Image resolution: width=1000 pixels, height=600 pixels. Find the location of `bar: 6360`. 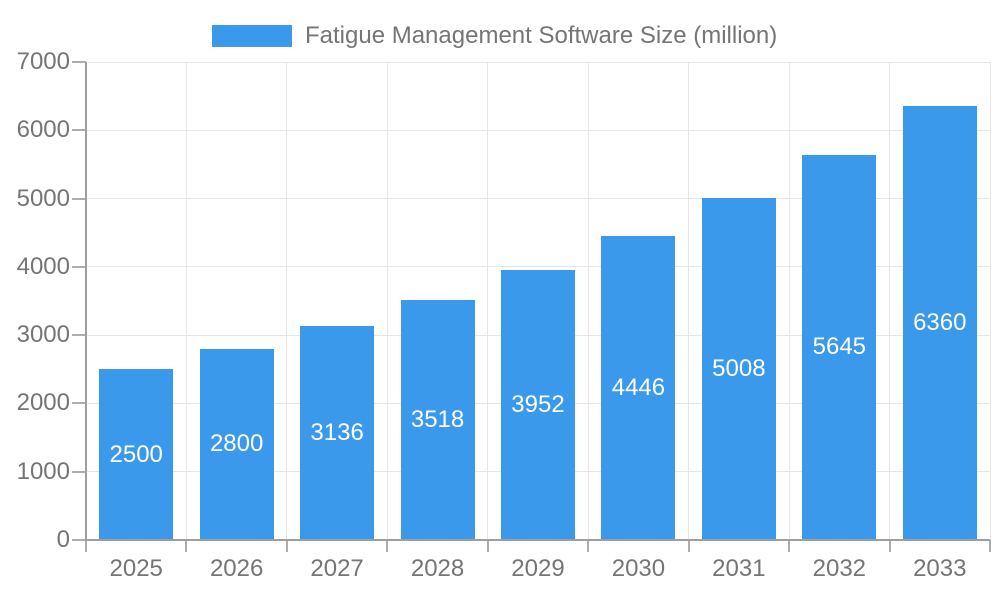

bar: 6360 is located at coordinates (939, 322).